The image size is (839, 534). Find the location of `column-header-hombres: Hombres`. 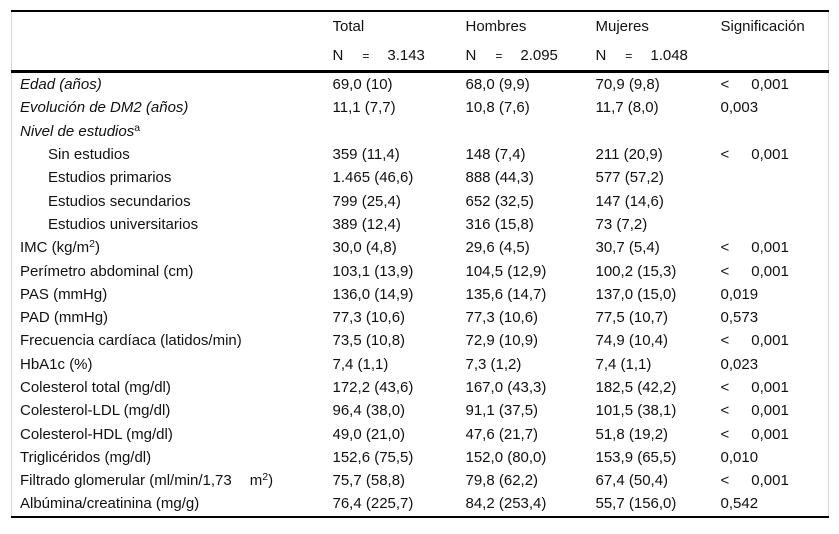

column-header-hombres: Hombres is located at coordinates (496, 26).